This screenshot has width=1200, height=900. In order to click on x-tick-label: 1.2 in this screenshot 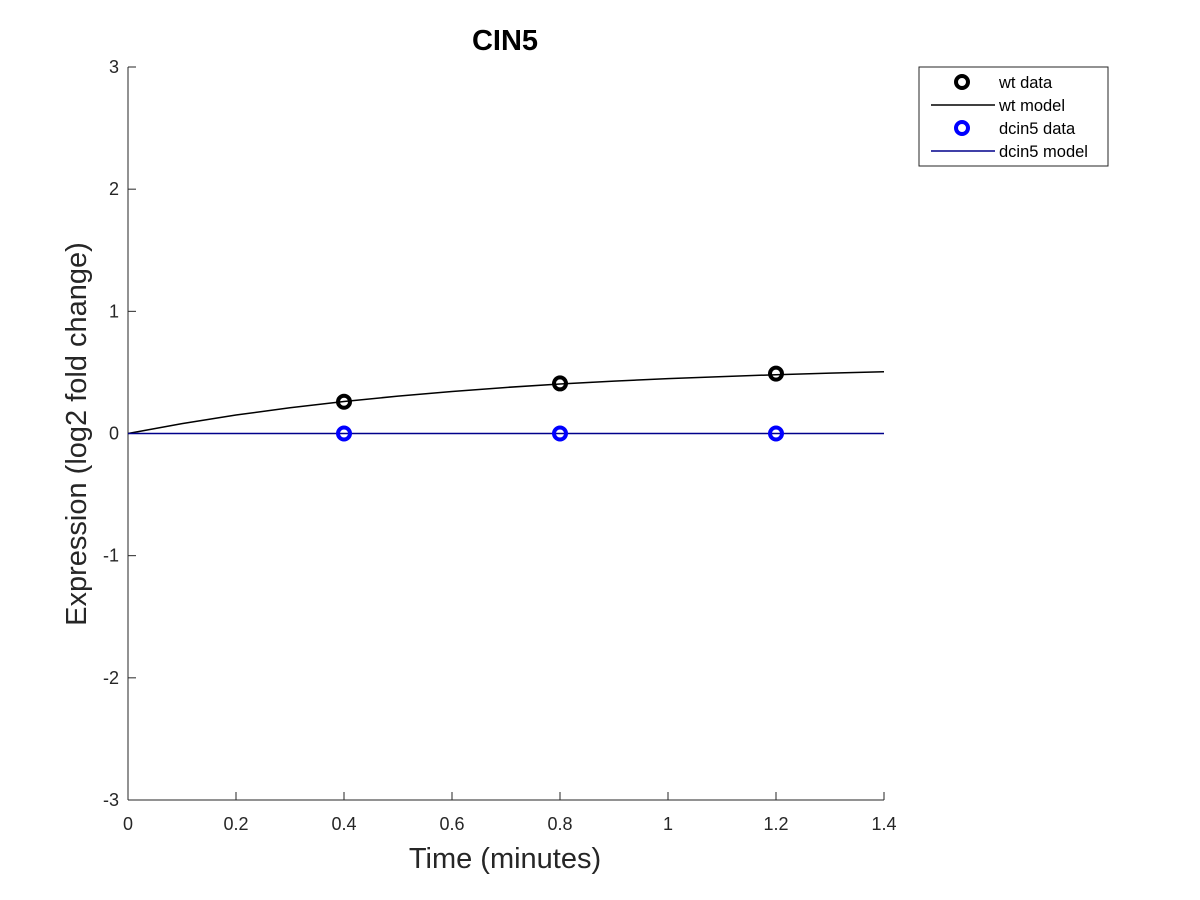, I will do `click(775, 824)`.